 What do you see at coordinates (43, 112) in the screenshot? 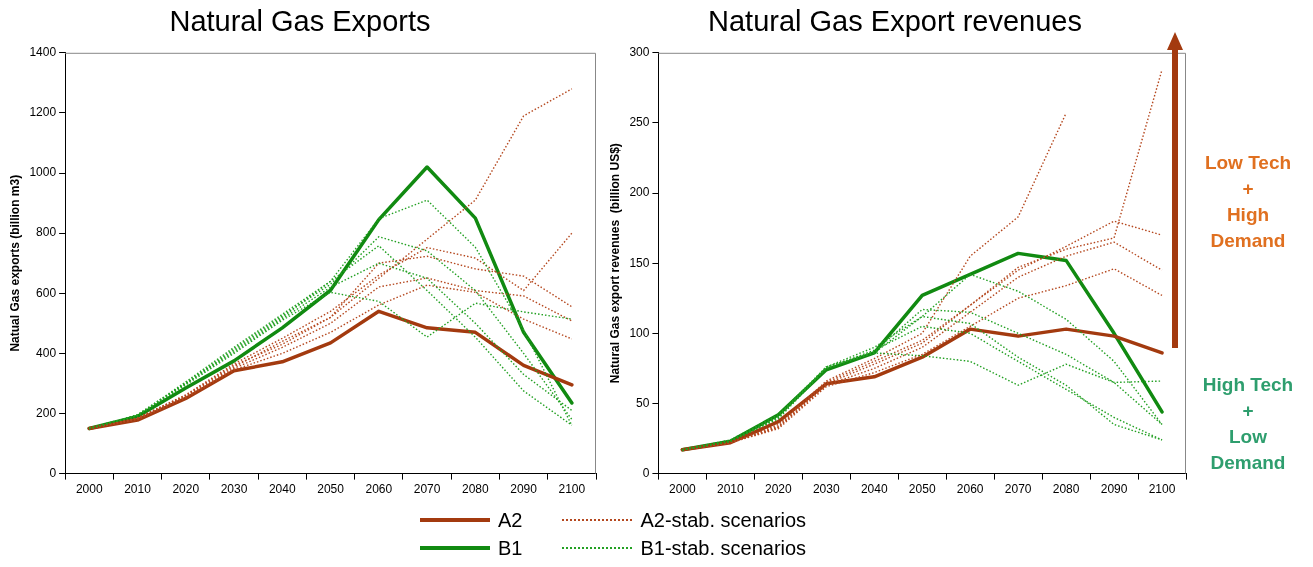
I see `y-tick-label: 1200` at bounding box center [43, 112].